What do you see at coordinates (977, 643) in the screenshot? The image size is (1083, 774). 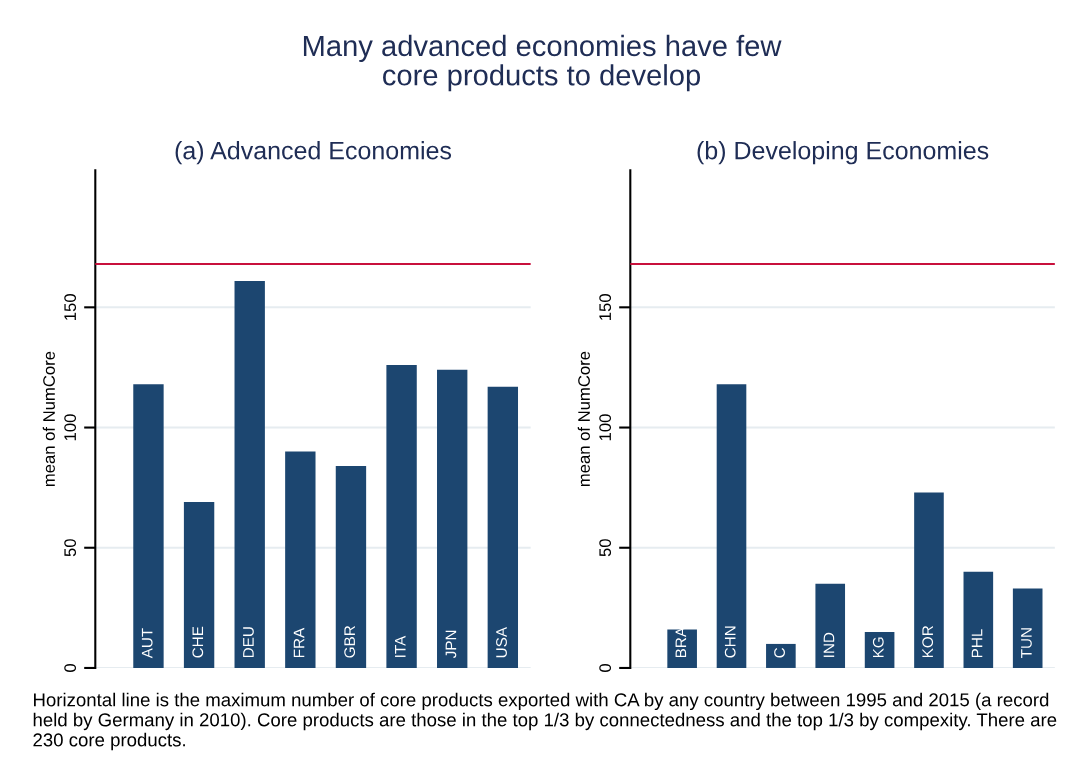 I see `x-tick-label: PHL` at bounding box center [977, 643].